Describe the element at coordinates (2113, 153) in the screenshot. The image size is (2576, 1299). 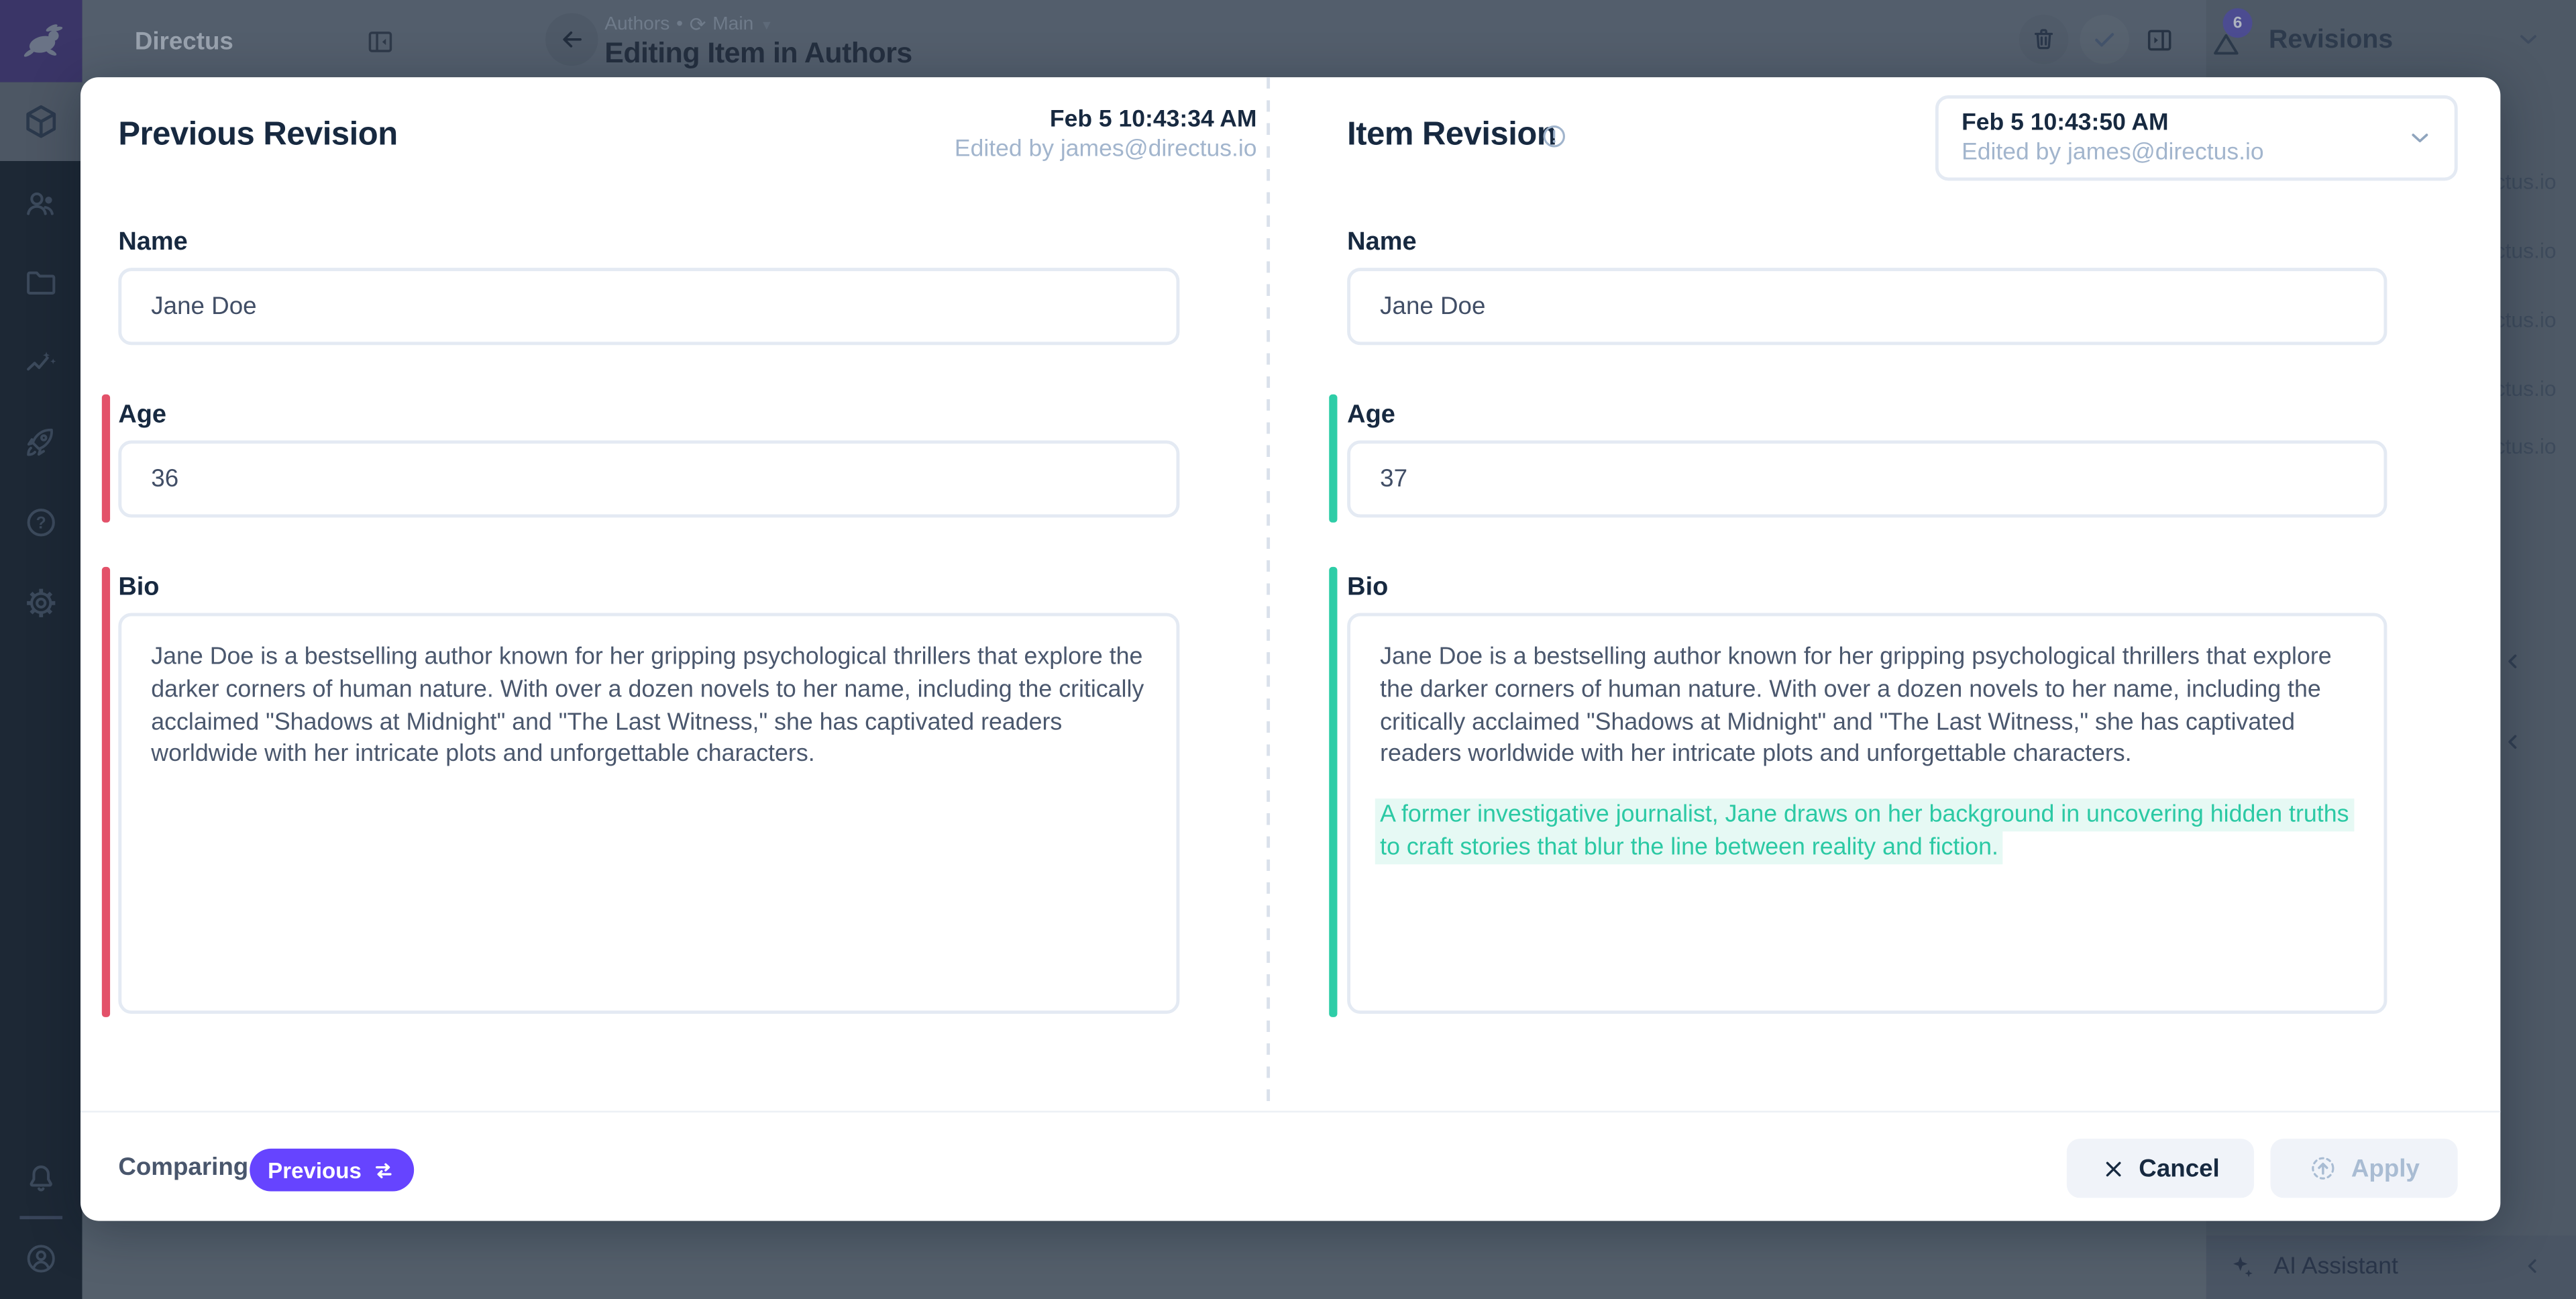
I see `selected-revision-edited-by: Edited by james@directus.io` at that location.